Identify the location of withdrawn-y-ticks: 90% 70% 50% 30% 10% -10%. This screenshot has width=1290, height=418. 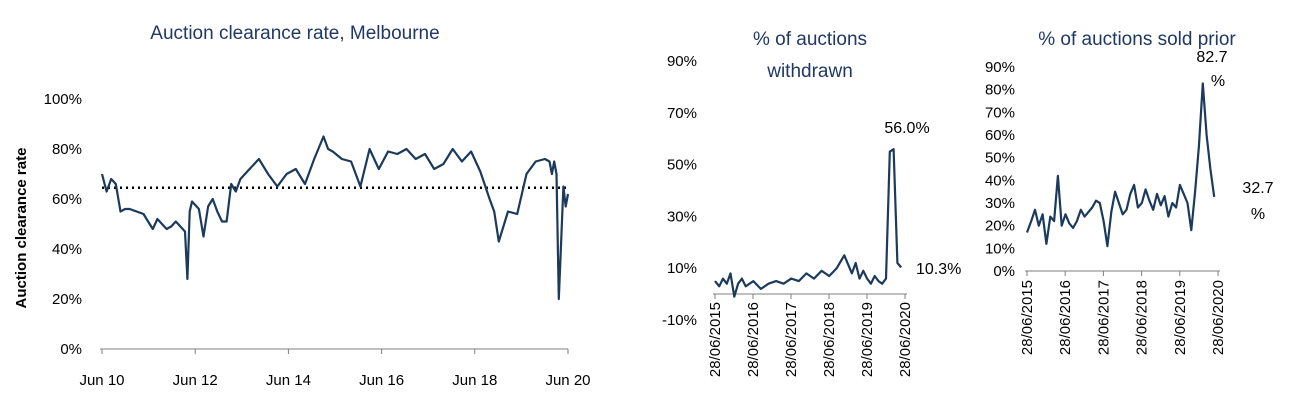
(679, 191).